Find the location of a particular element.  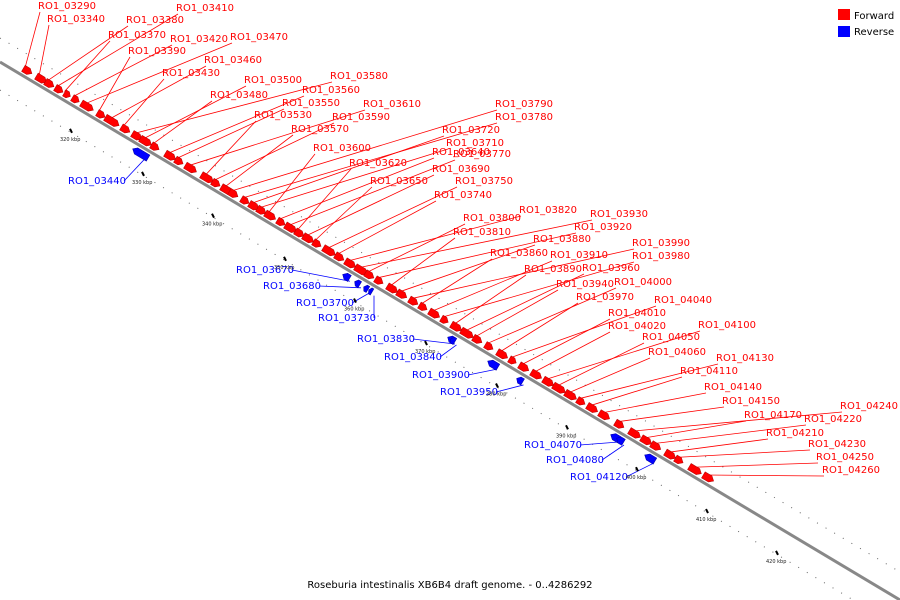

forward-gene-label: RO1_03550 is located at coordinates (311, 103).